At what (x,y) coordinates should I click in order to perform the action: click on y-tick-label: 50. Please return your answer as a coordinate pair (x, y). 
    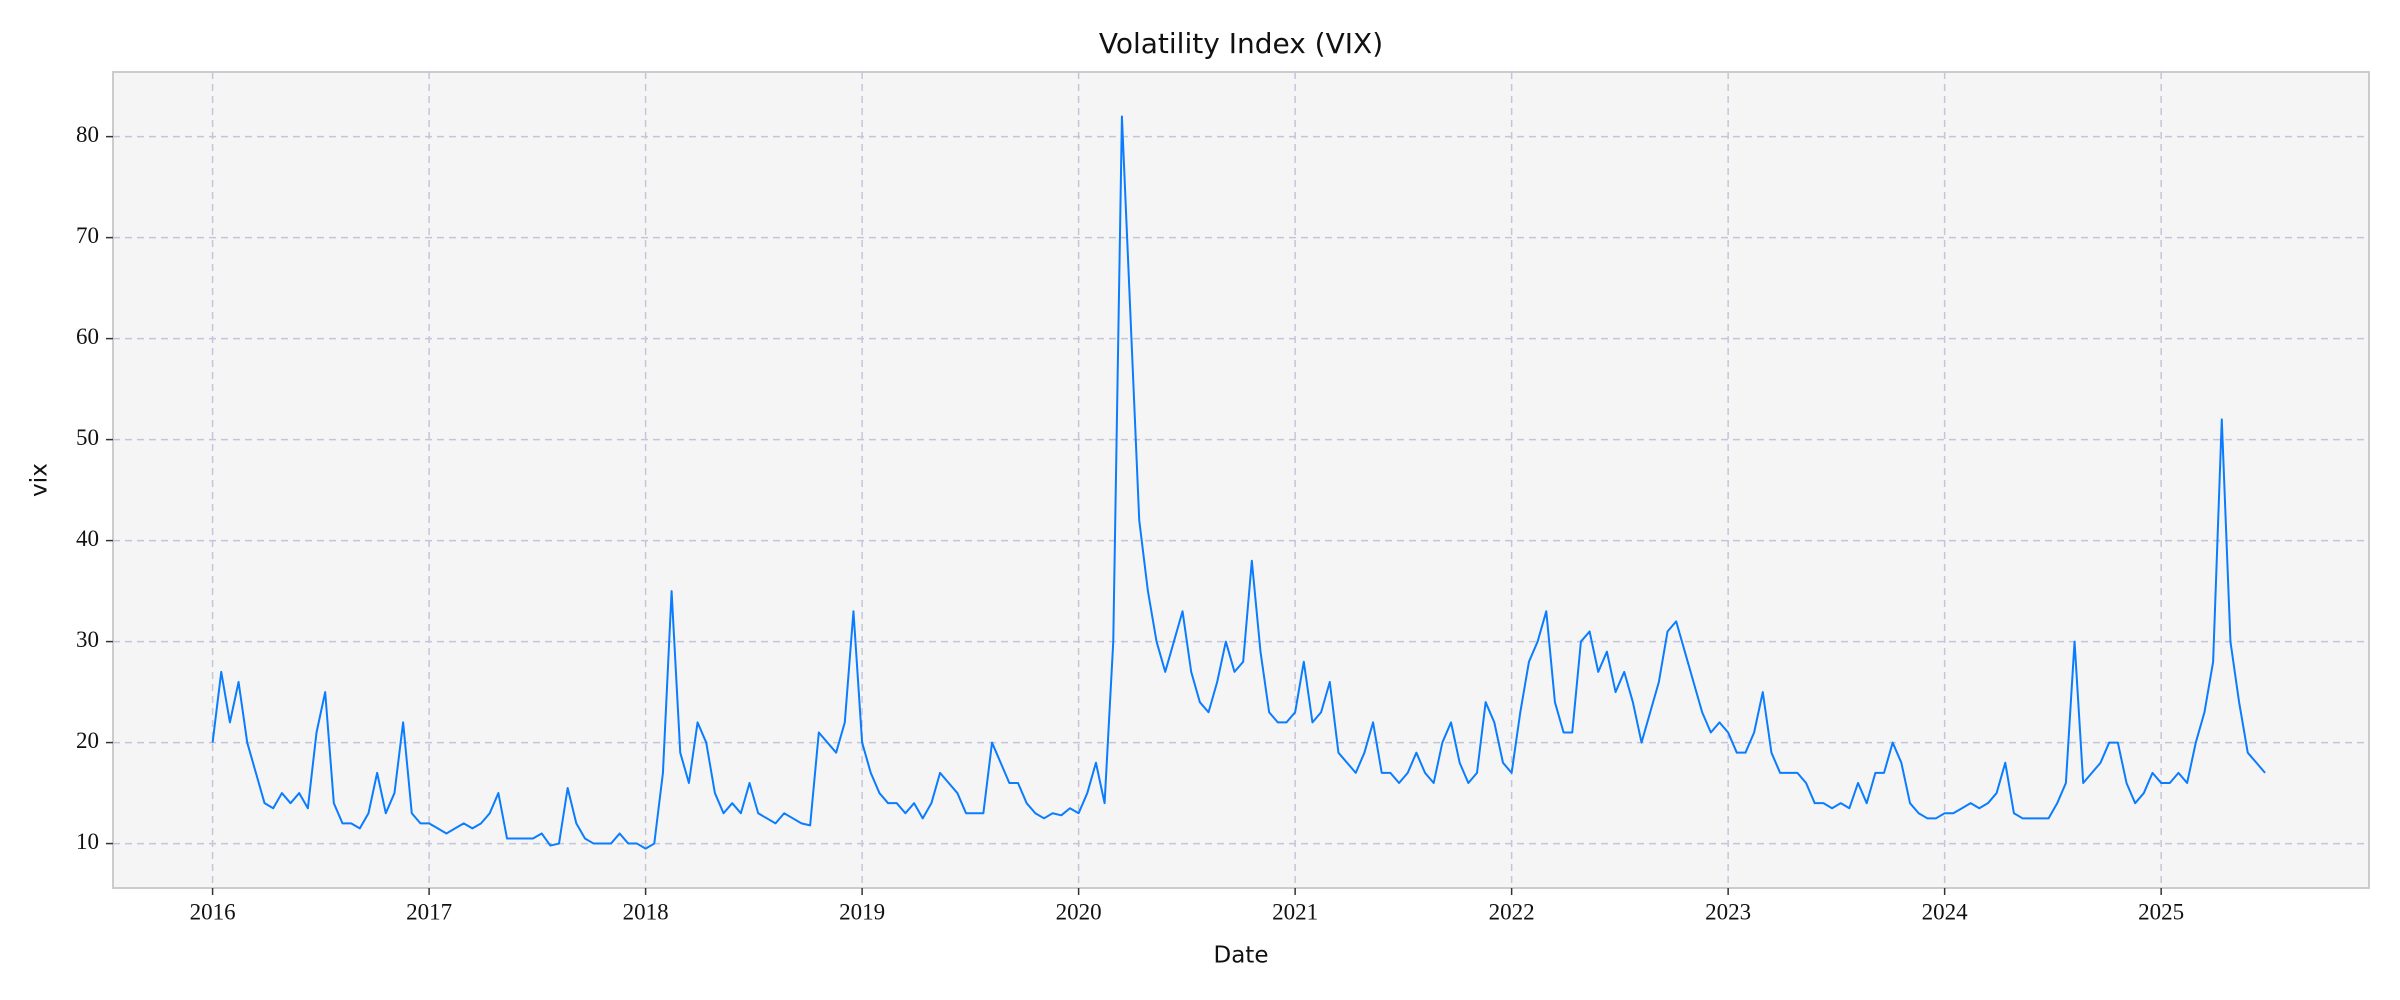
    Looking at the image, I should click on (87, 437).